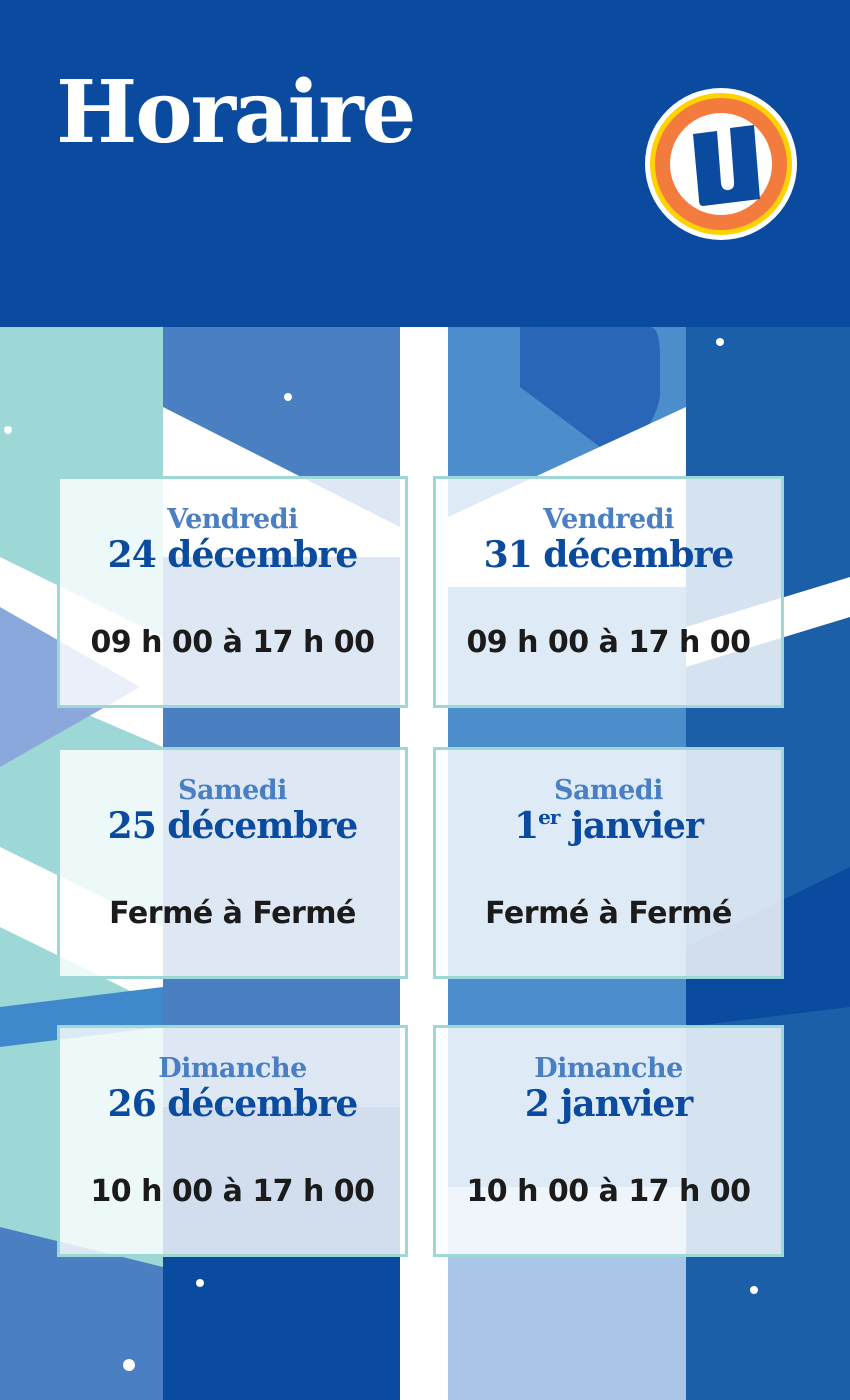 This screenshot has height=1400, width=850. Describe the element at coordinates (721, 164) in the screenshot. I see `u-logo-icon` at that location.